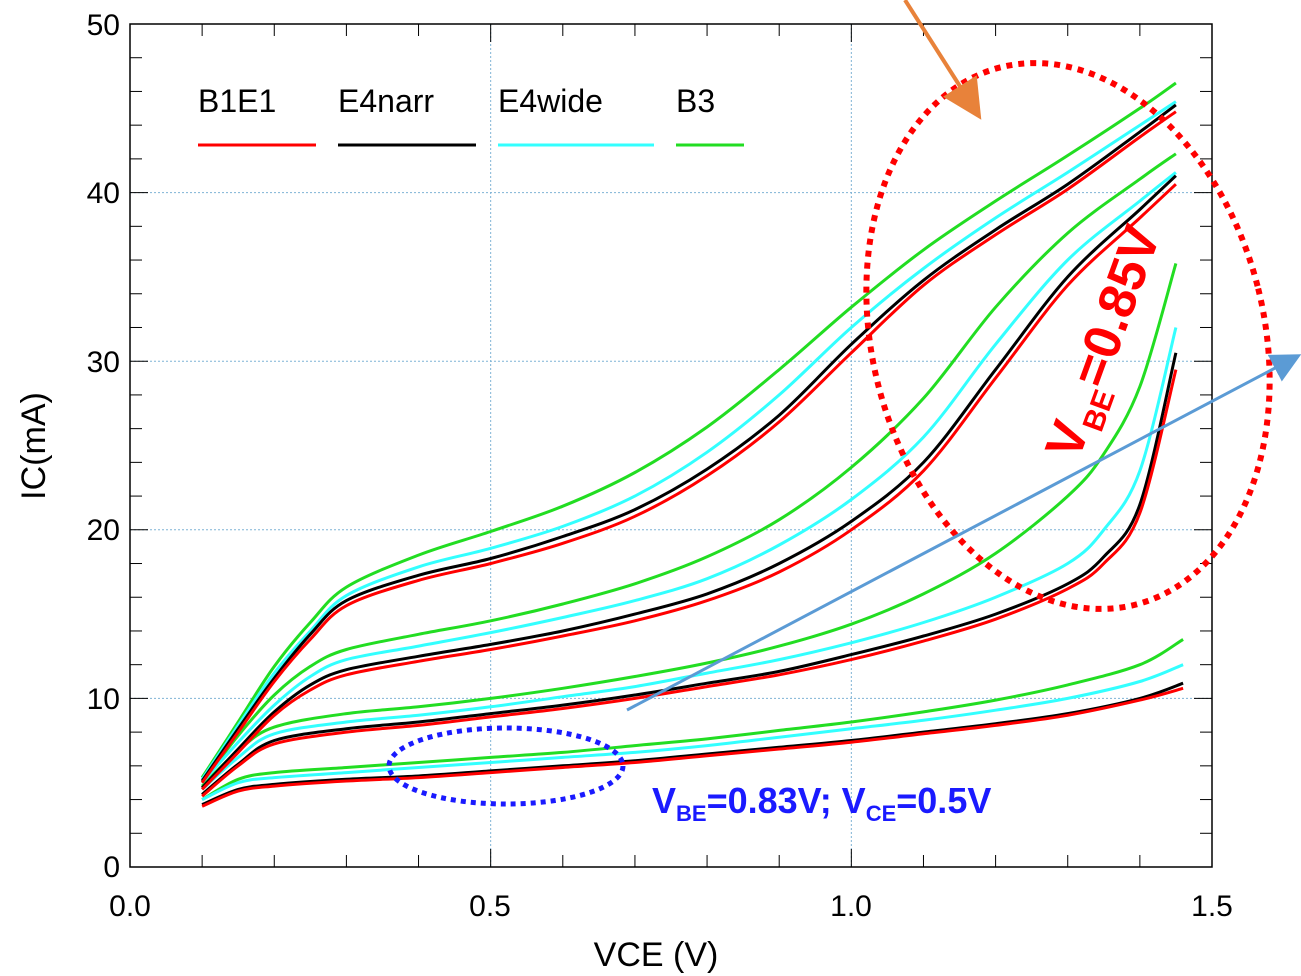  What do you see at coordinates (237, 101) in the screenshot?
I see `legend-label-b1e1: B1E1` at bounding box center [237, 101].